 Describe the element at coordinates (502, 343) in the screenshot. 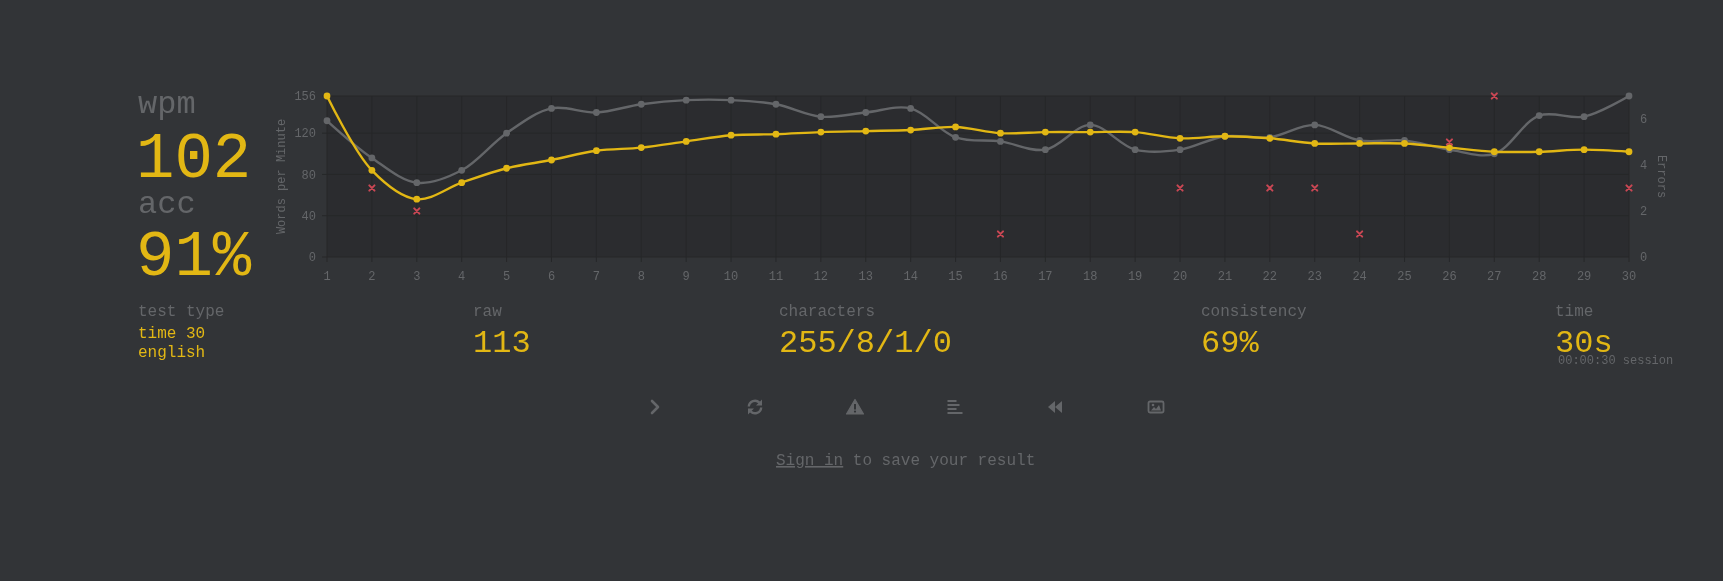

I see `text: 113` at that location.